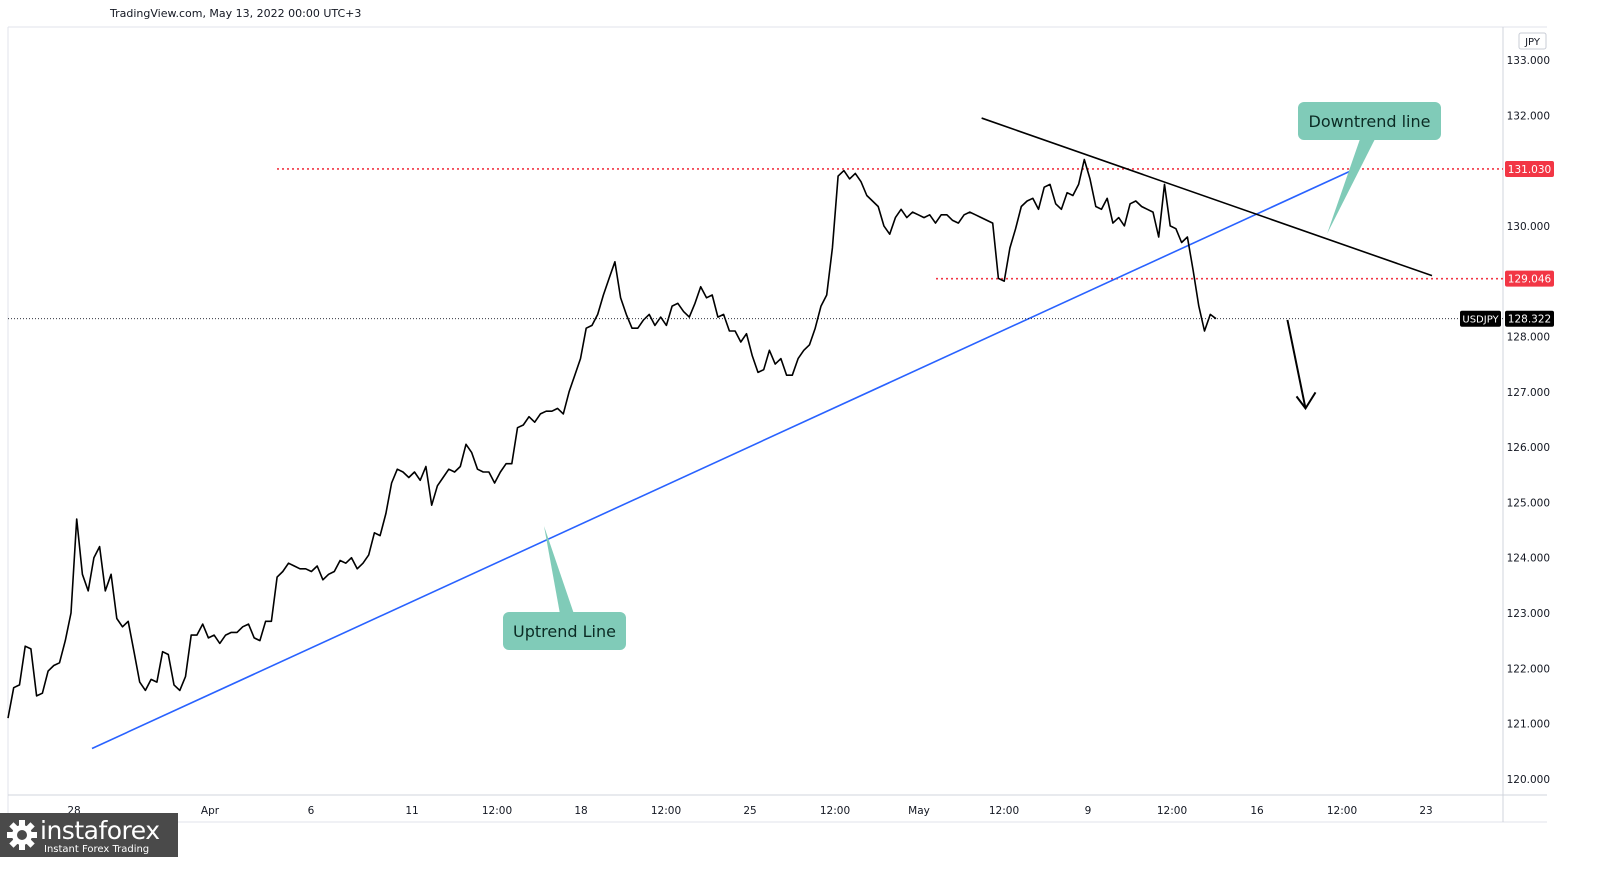 The width and height of the screenshot is (1600, 875). What do you see at coordinates (100, 830) in the screenshot?
I see `brand-name: instaforex` at bounding box center [100, 830].